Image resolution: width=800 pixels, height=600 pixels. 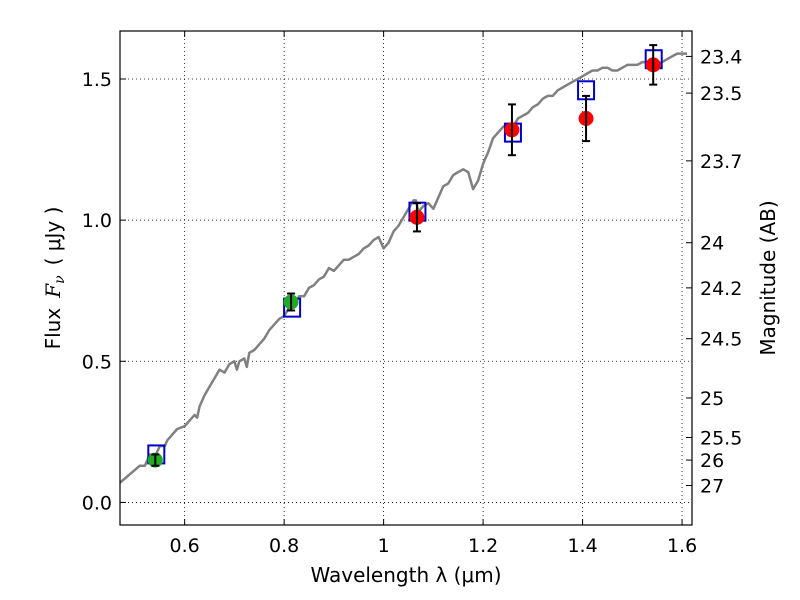 I want to click on right-tick-label: 24.2, so click(x=721, y=289).